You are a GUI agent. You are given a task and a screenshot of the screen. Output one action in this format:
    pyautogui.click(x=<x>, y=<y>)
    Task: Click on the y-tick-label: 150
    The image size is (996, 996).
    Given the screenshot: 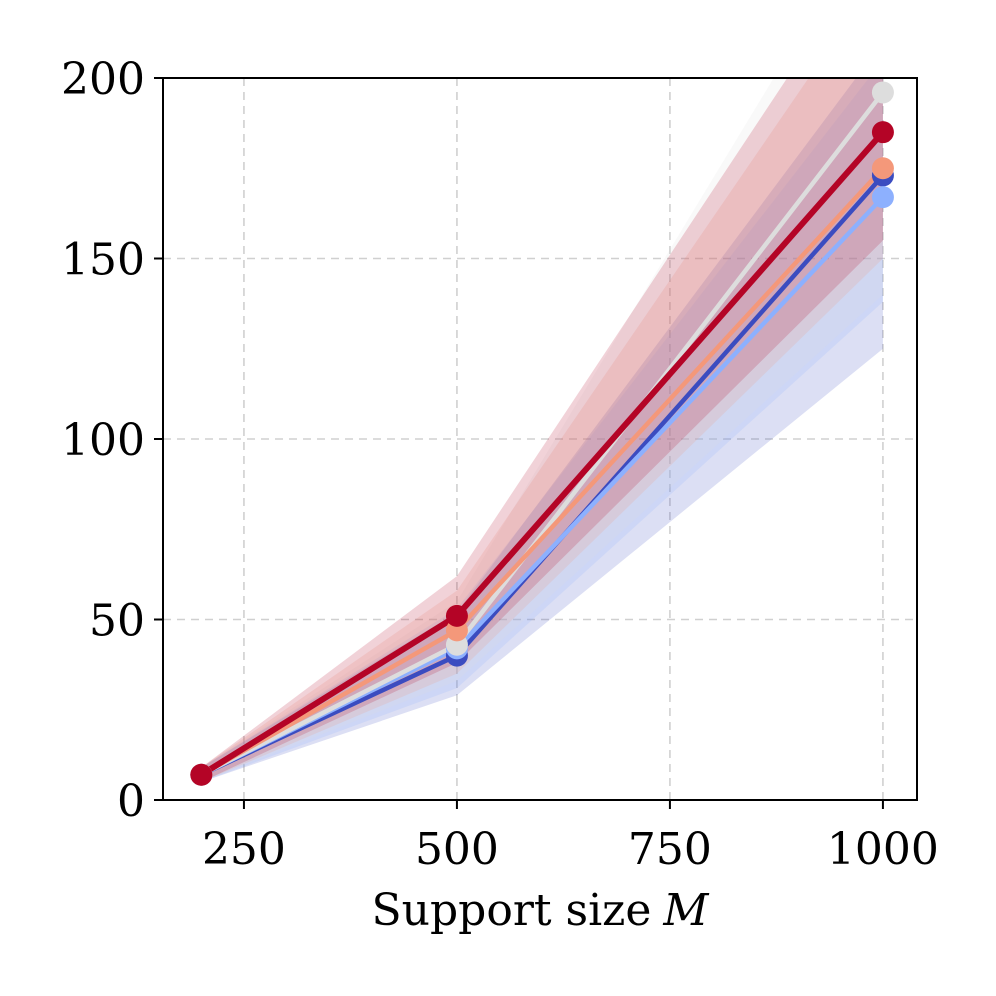 What is the action you would take?
    pyautogui.click(x=103, y=260)
    